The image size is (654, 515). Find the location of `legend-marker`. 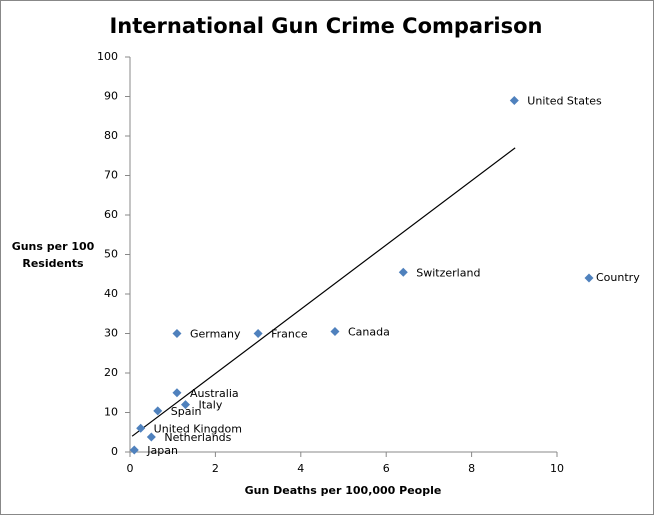

legend-marker is located at coordinates (589, 278).